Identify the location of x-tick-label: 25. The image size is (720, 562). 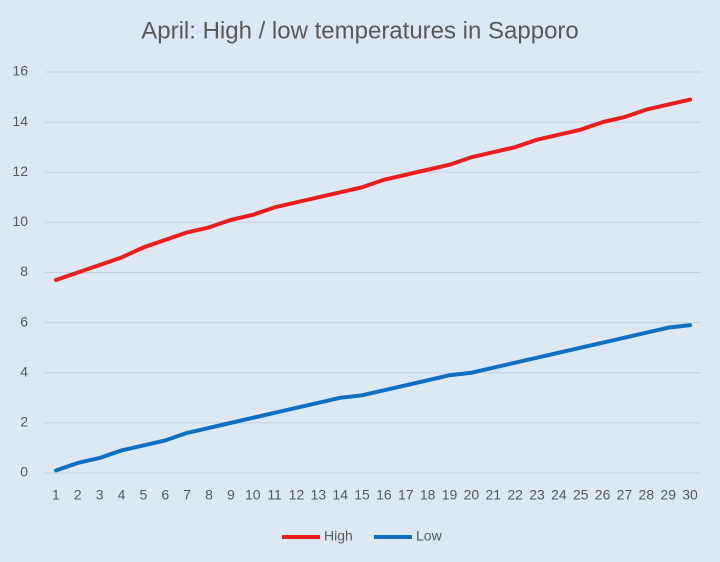
(581, 495).